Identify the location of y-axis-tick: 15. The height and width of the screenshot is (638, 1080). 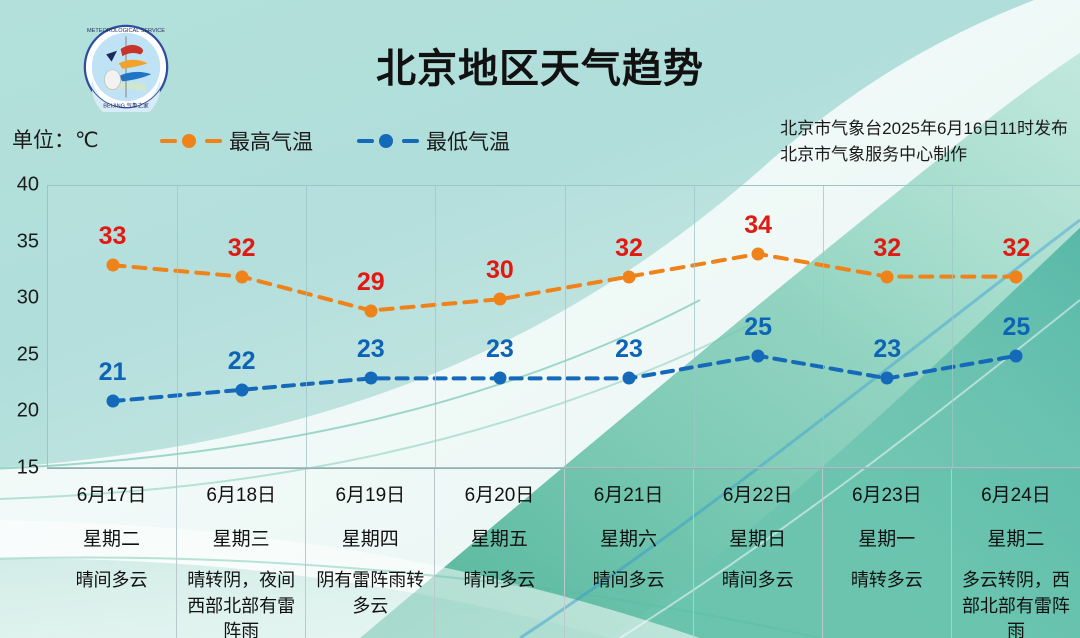
(27, 467).